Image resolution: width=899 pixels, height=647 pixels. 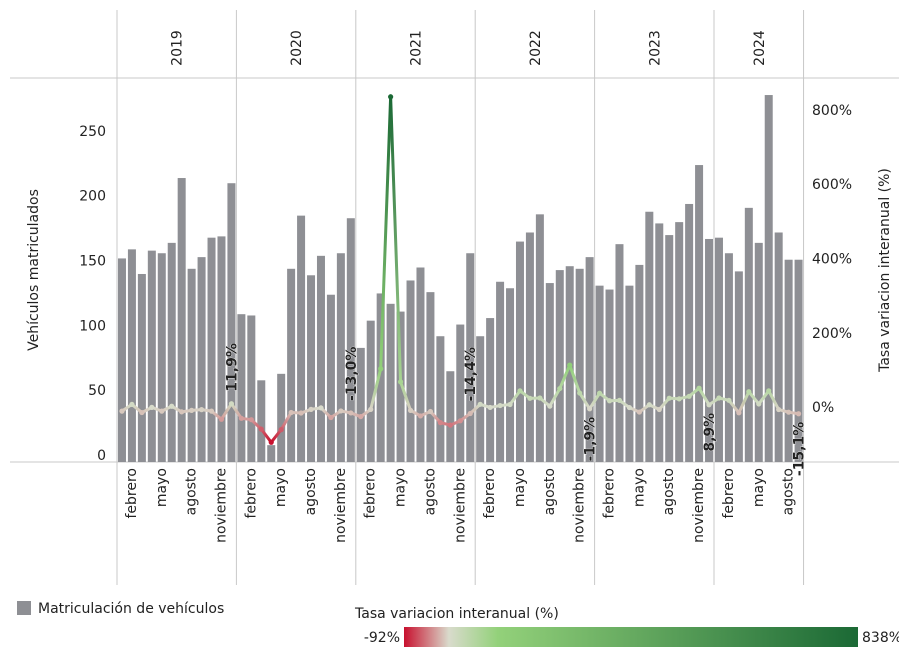 What do you see at coordinates (232, 367) in the screenshot?
I see `data-label: 11,9%` at bounding box center [232, 367].